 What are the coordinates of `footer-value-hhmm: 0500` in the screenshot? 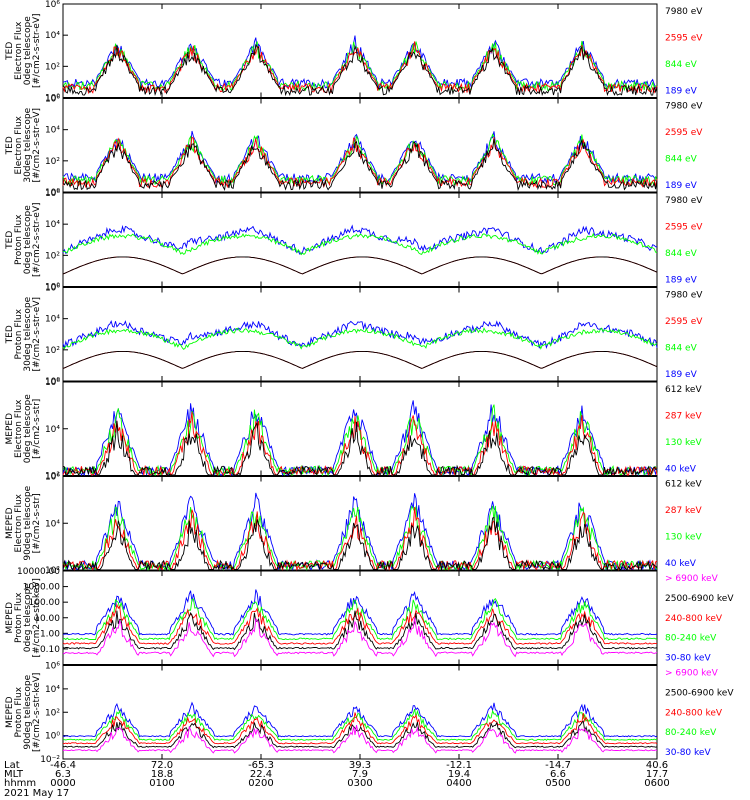 It's located at (557, 783).